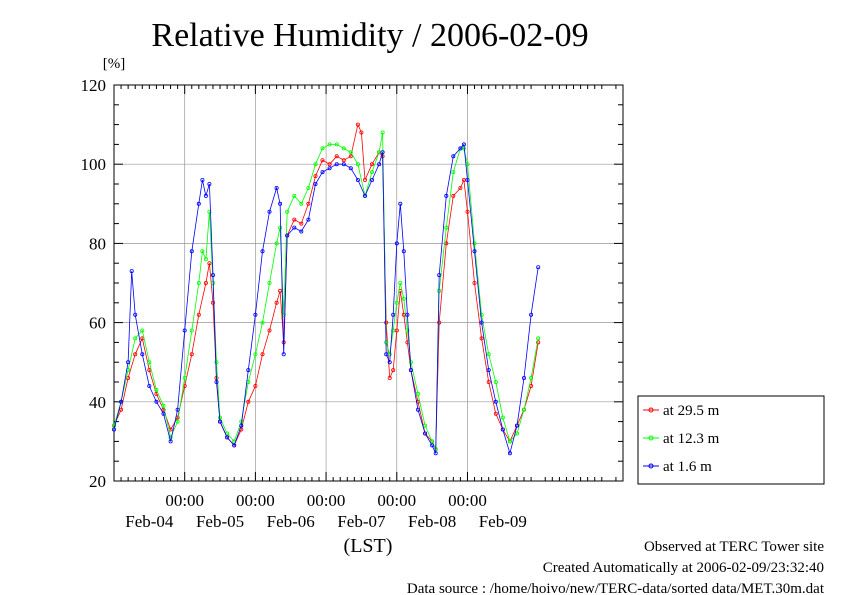 The height and width of the screenshot is (595, 842). I want to click on y-tick-label: 80, so click(97, 243).